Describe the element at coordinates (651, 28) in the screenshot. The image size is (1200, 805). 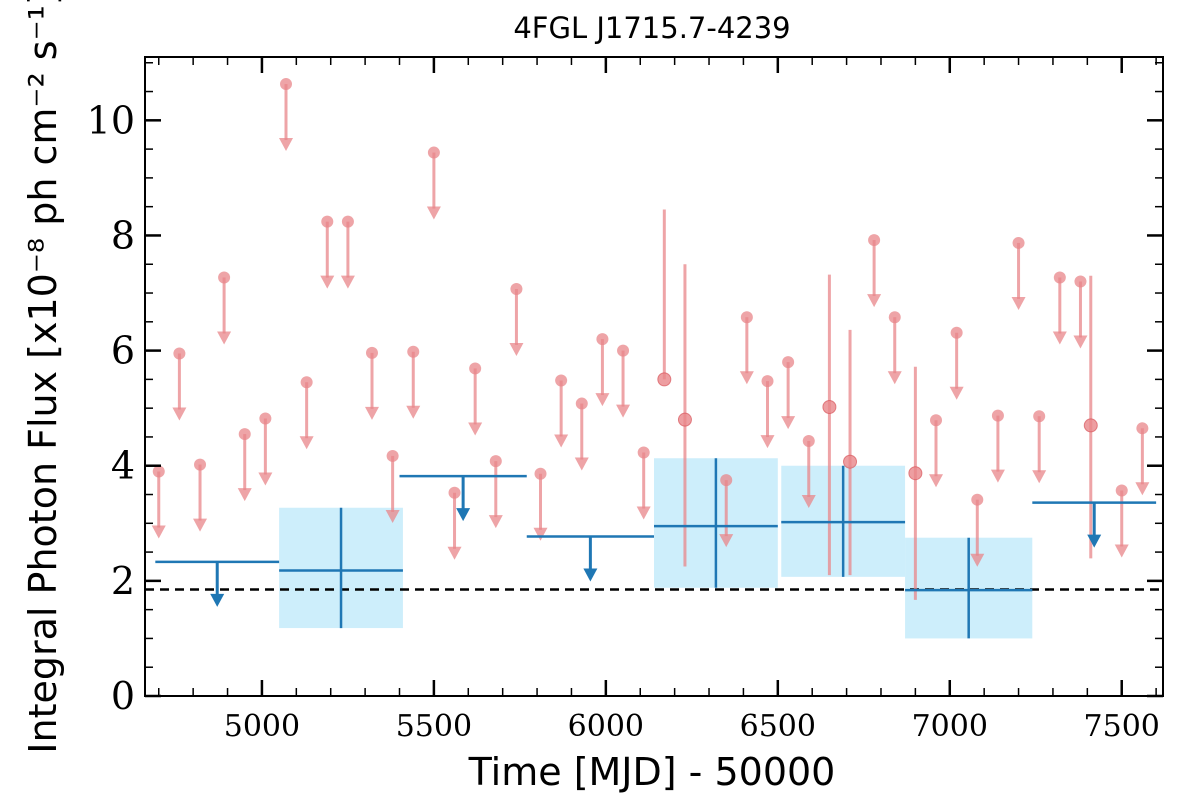
I see `chart-title: 4FGL J1715.7-4239` at that location.